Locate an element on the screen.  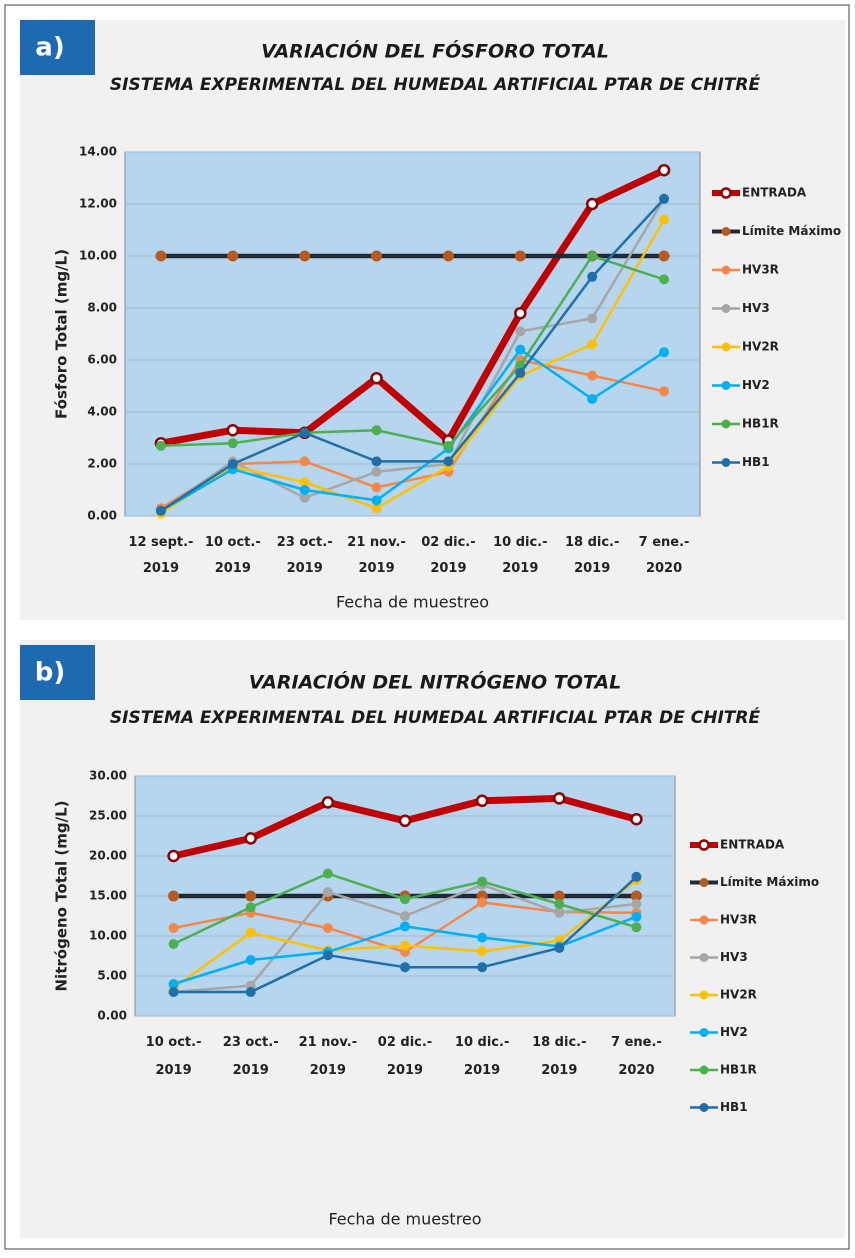
chart-title: VARIACIÓN DEL NITRÓGENO TOTAL is located at coordinates (435, 682).